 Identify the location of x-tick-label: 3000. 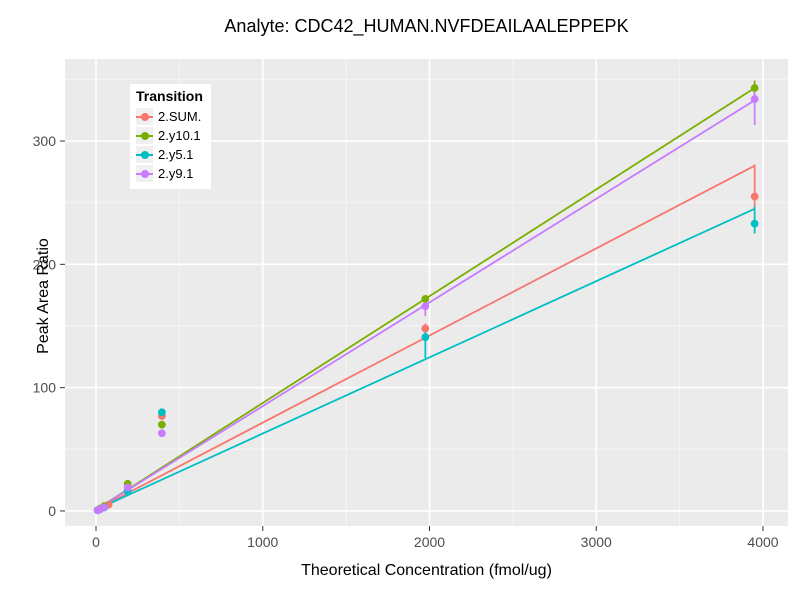
(596, 542).